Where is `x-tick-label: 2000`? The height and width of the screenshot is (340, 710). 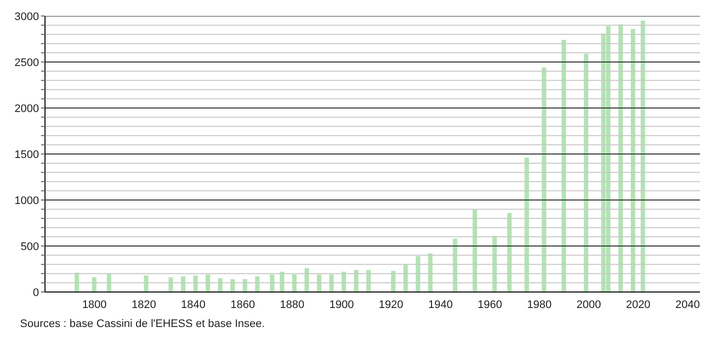 x-tick-label: 2000 is located at coordinates (589, 304).